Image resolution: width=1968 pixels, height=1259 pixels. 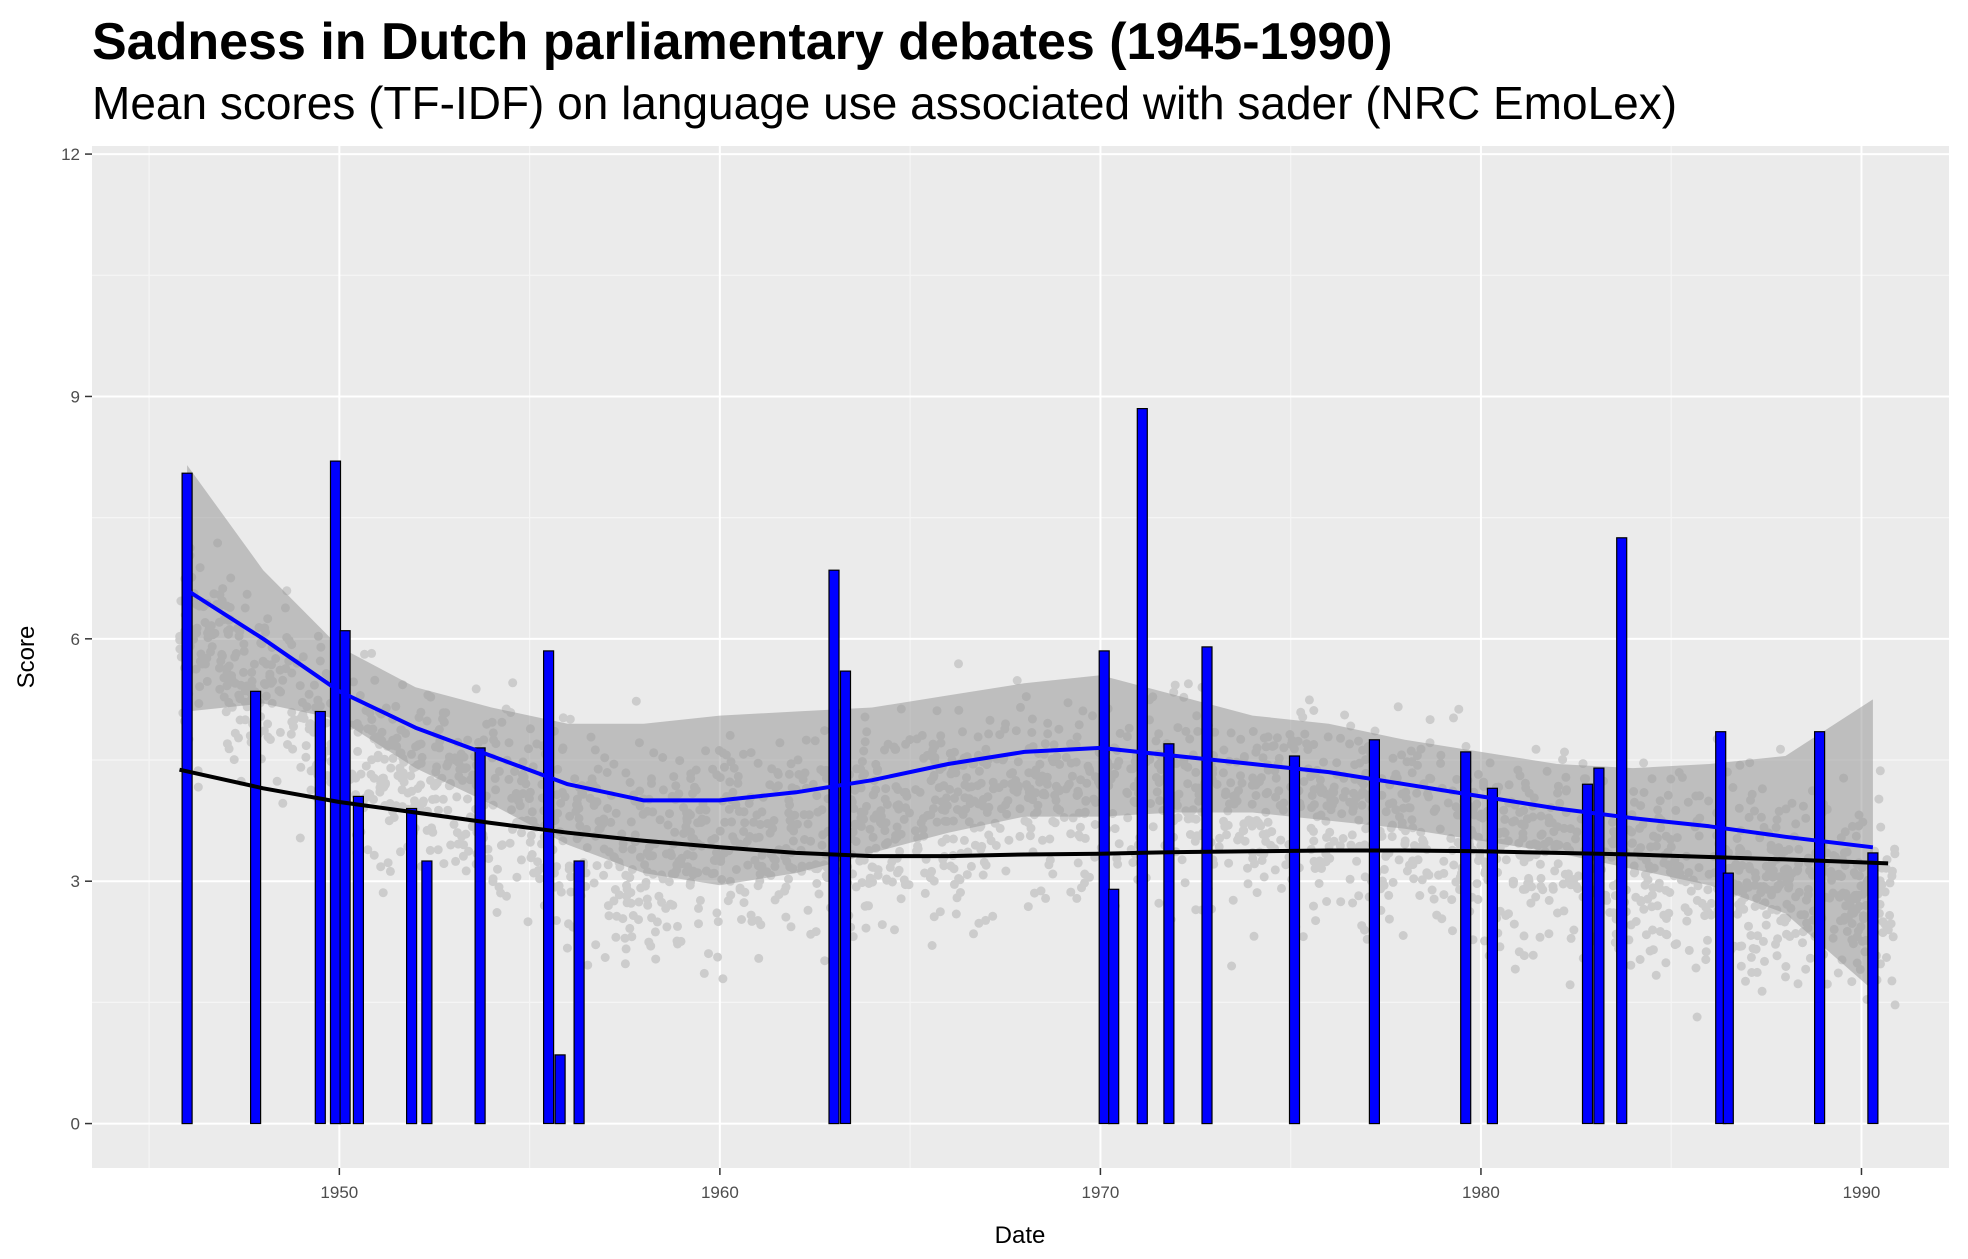 What do you see at coordinates (70, 154) in the screenshot?
I see `y-tick-label: 12` at bounding box center [70, 154].